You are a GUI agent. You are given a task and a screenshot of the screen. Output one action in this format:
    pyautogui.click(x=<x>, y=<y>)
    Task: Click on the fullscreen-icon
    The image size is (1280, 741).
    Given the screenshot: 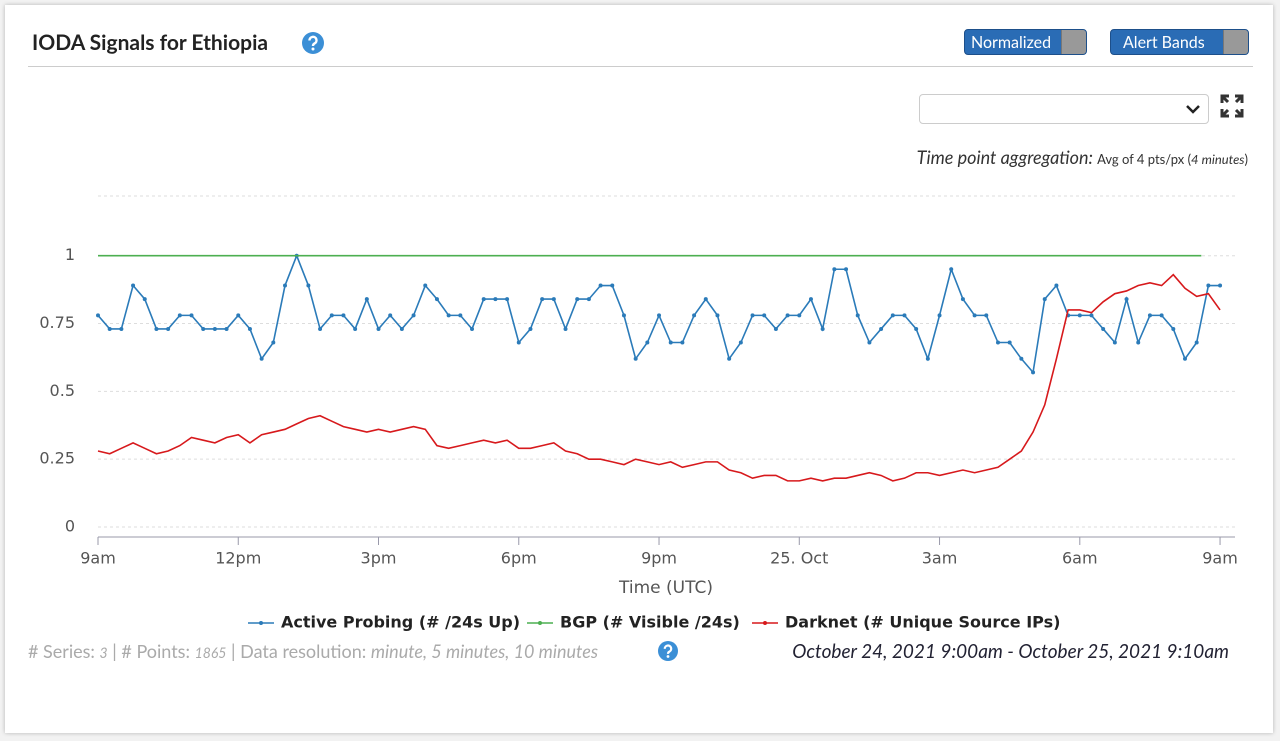 What is the action you would take?
    pyautogui.click(x=1232, y=106)
    